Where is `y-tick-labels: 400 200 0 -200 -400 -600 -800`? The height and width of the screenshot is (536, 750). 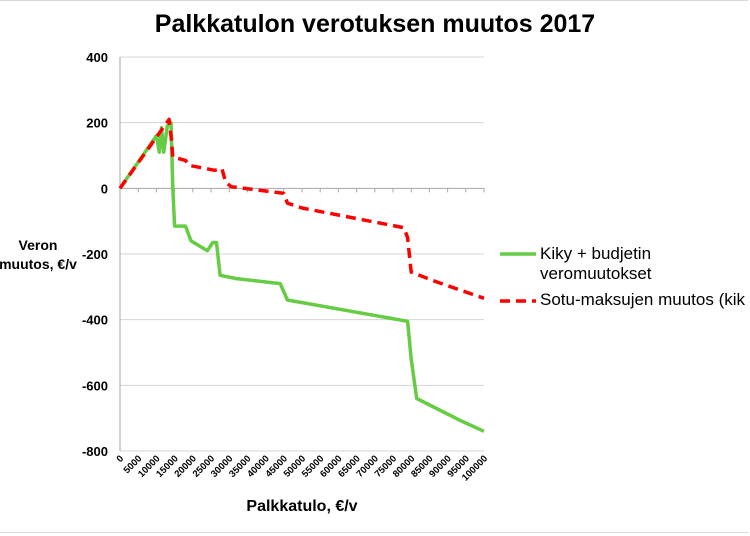 y-tick-labels: 400 200 0 -200 -400 -600 -800 is located at coordinates (95, 254).